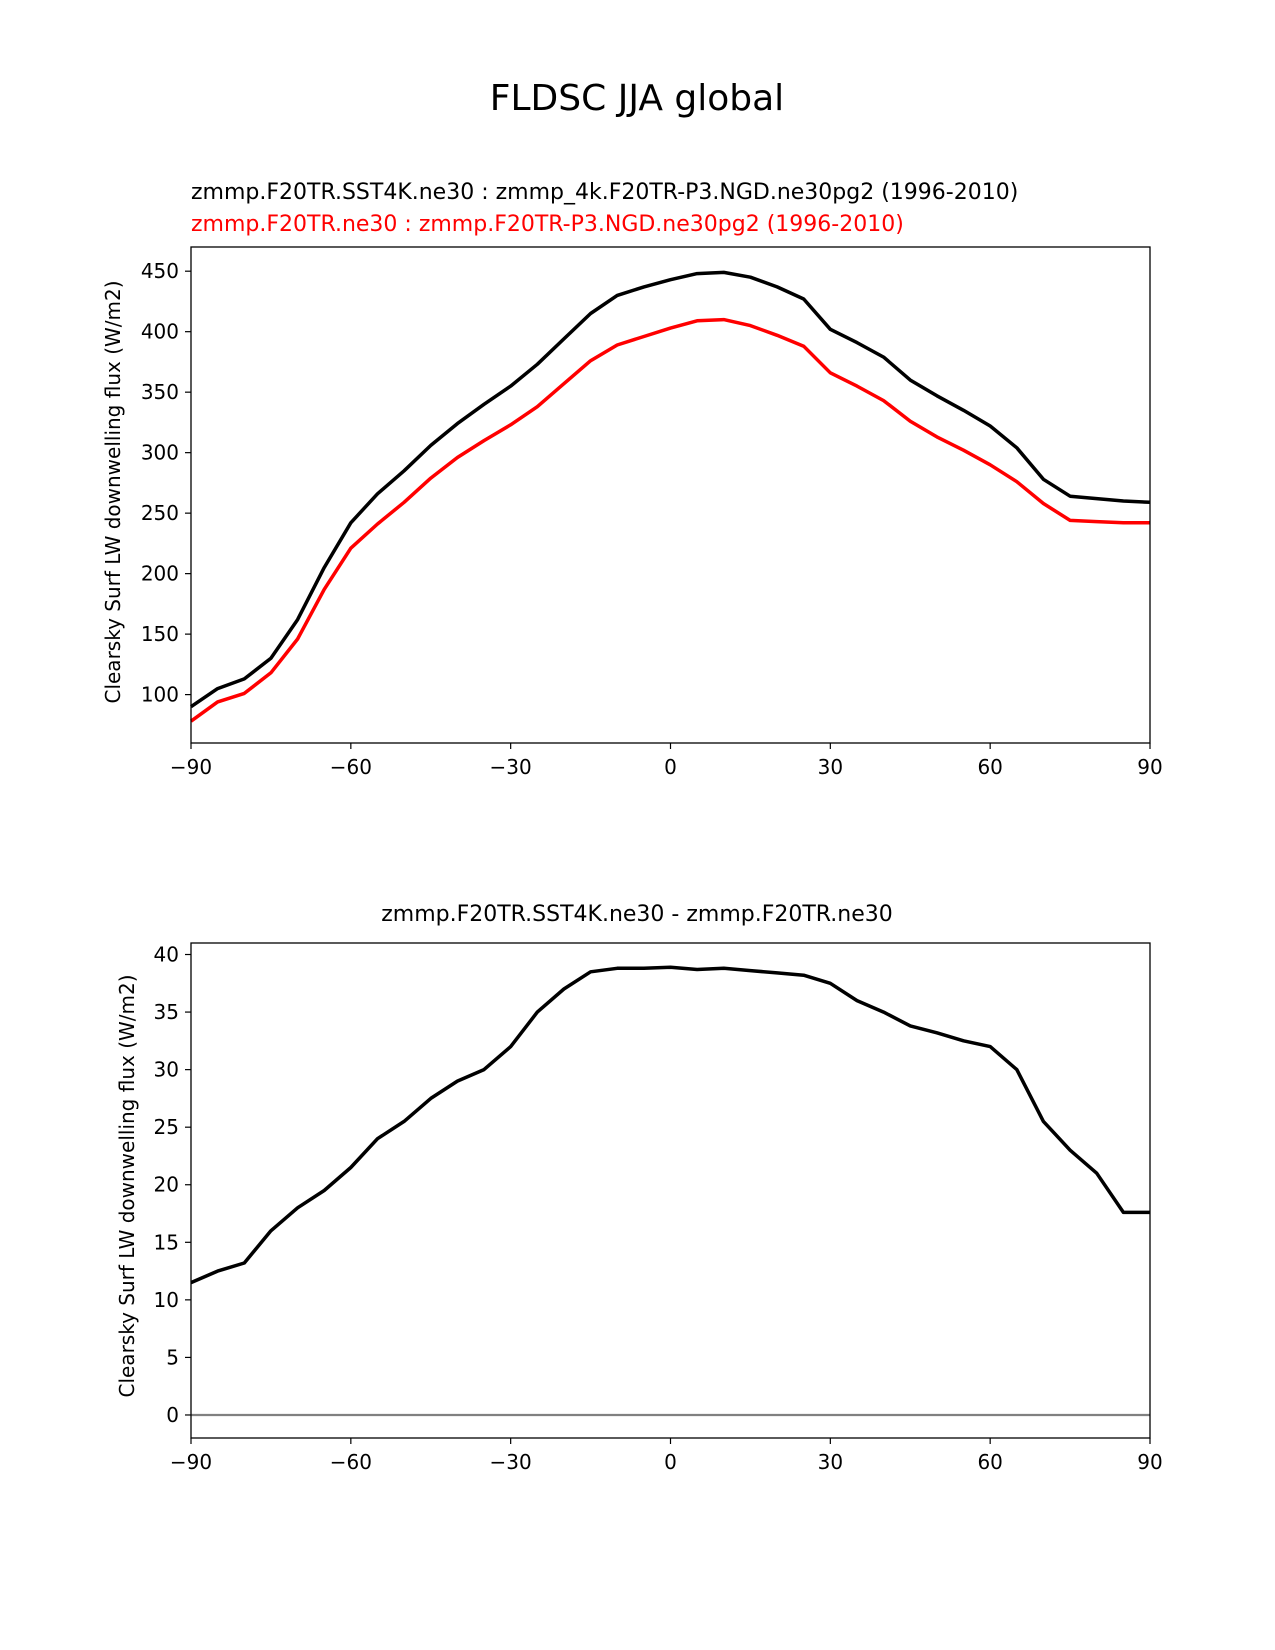 The height and width of the screenshot is (1650, 1275). What do you see at coordinates (166, 955) in the screenshot?
I see `y-tick-label: 40` at bounding box center [166, 955].